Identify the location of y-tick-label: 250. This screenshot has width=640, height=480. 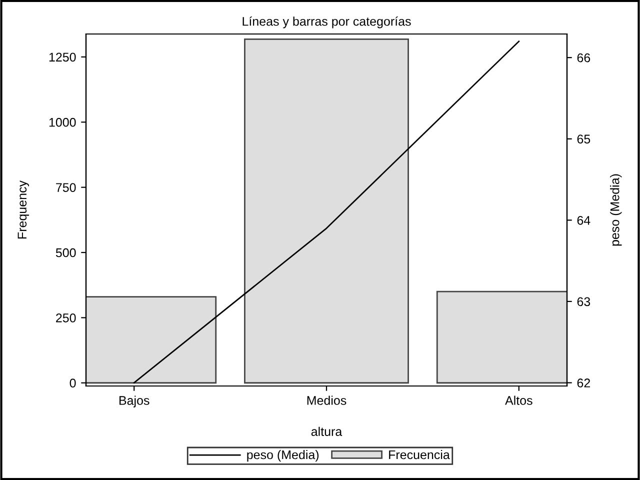
(66, 317).